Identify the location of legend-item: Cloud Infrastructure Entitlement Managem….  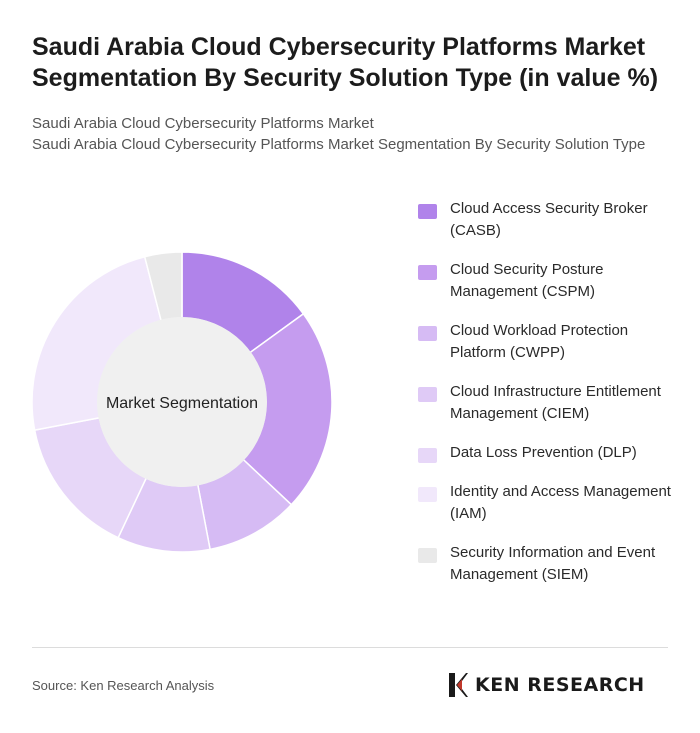
(553, 403).